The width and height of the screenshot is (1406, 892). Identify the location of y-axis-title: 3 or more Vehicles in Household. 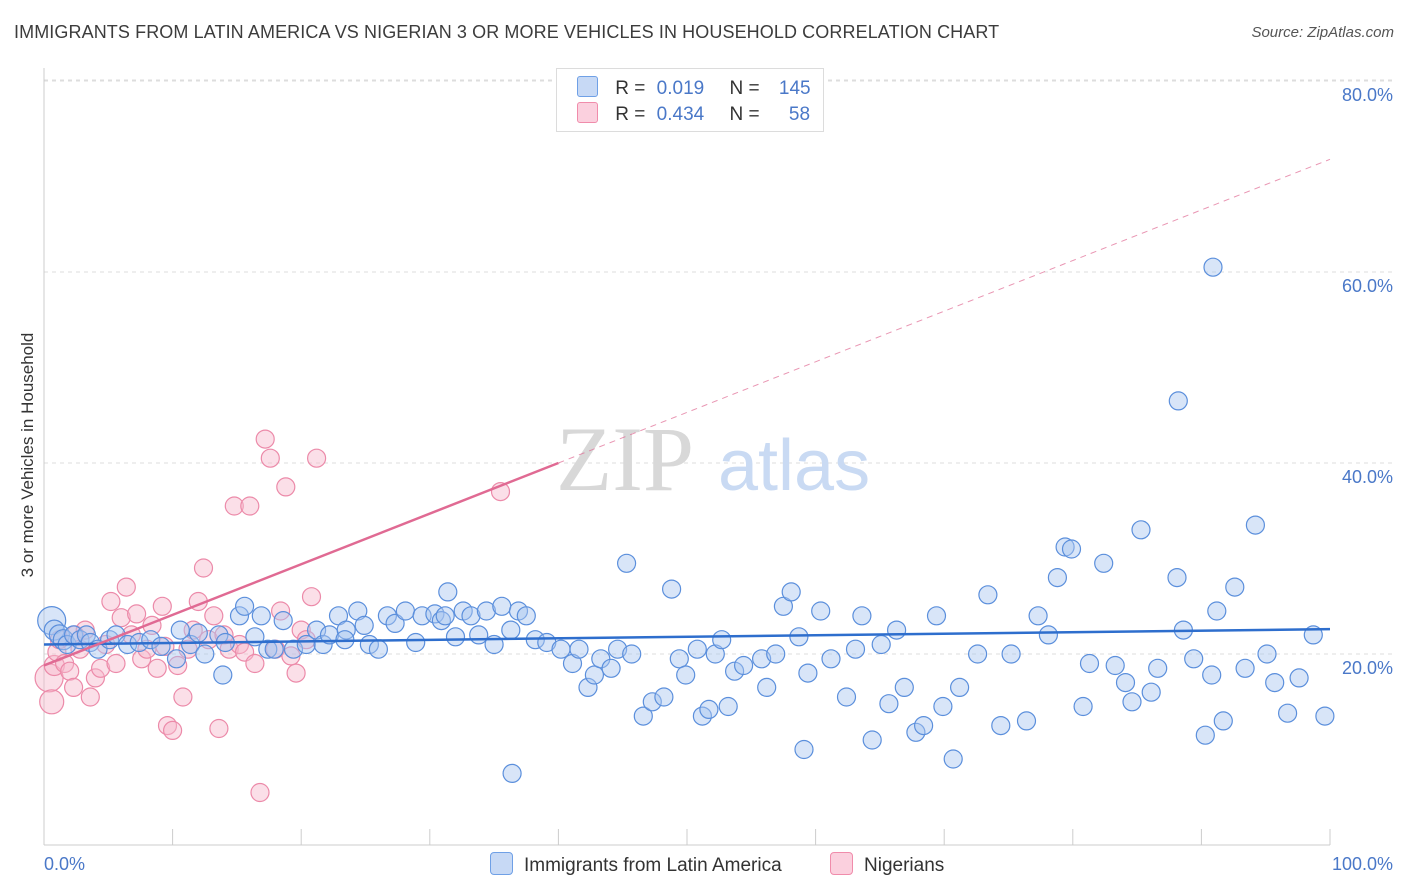
(27, 455).